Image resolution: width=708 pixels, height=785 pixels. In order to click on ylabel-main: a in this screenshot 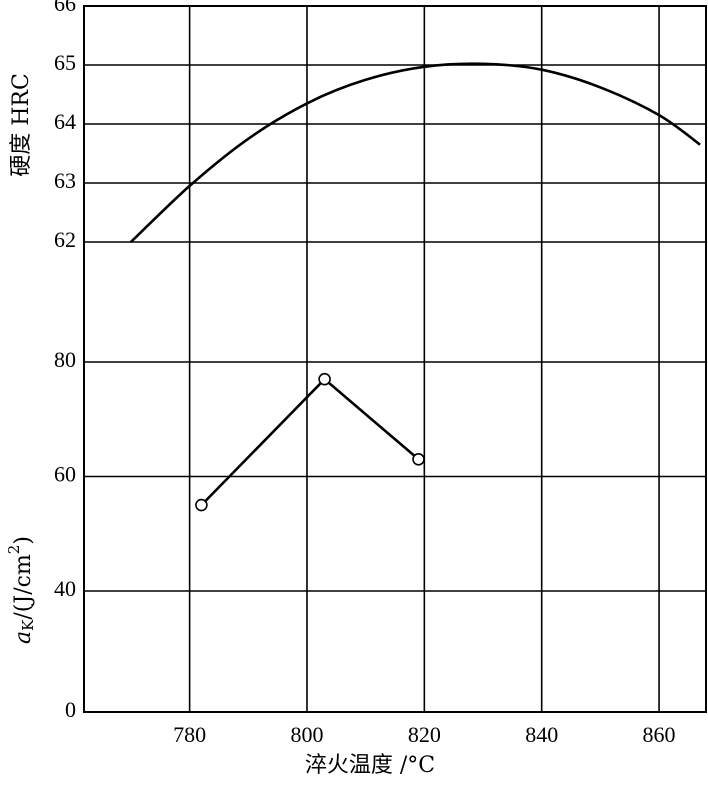, I will do `click(23, 637)`.